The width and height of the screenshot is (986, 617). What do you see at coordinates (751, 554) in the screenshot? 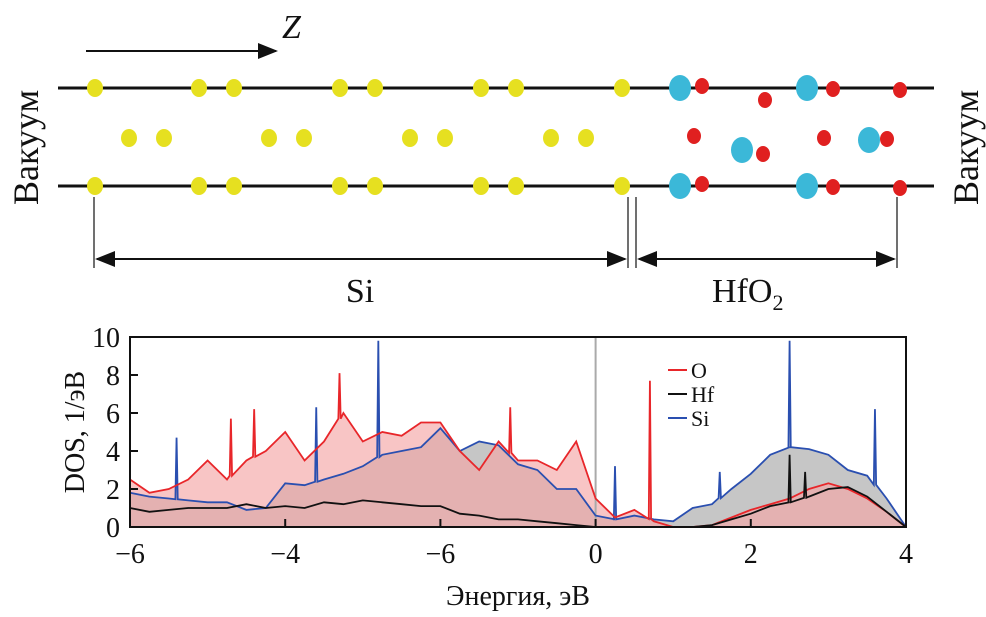
I see `x-tick-label: 2` at bounding box center [751, 554].